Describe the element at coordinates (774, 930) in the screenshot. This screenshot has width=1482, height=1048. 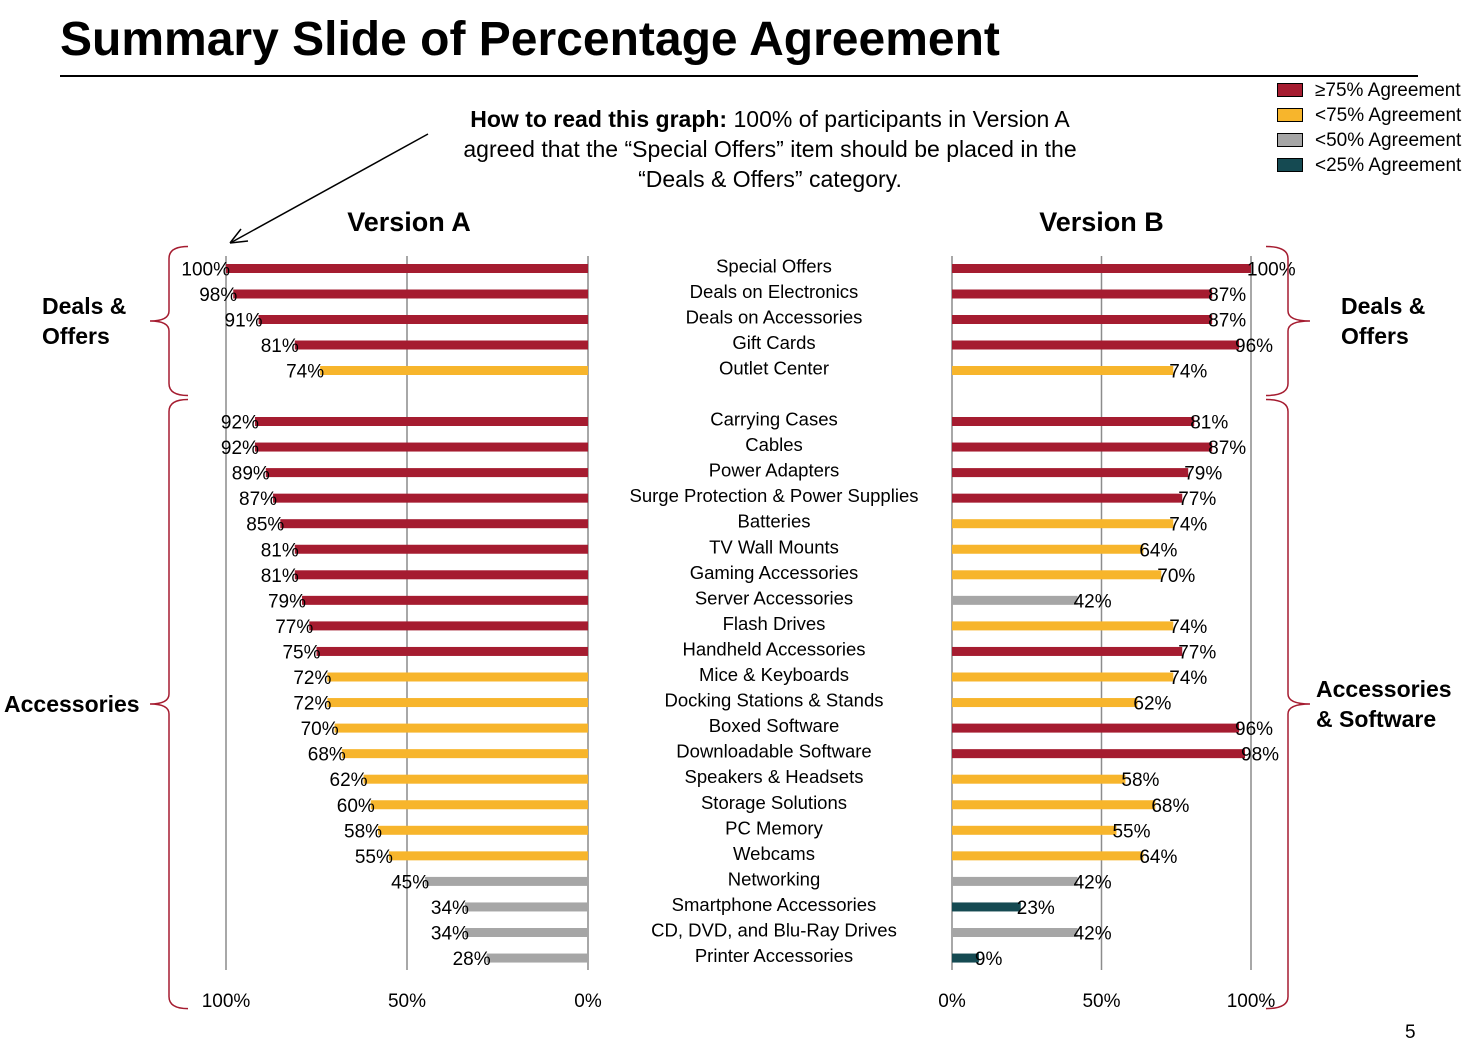
I see `category-label: CD, DVD, and Blu-Ray Drives` at that location.